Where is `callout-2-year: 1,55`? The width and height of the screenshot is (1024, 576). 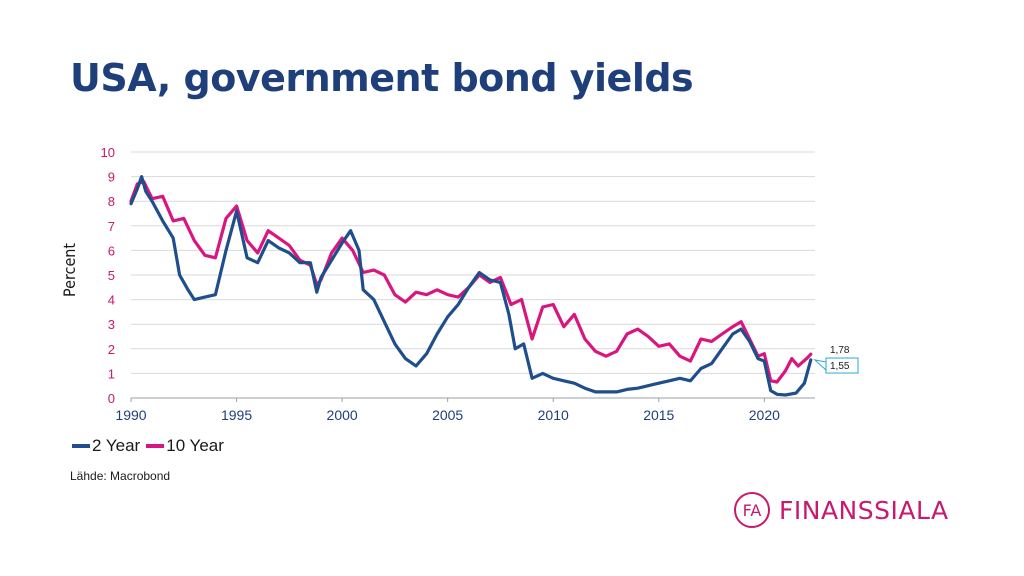
callout-2-year: 1,55 is located at coordinates (840, 366).